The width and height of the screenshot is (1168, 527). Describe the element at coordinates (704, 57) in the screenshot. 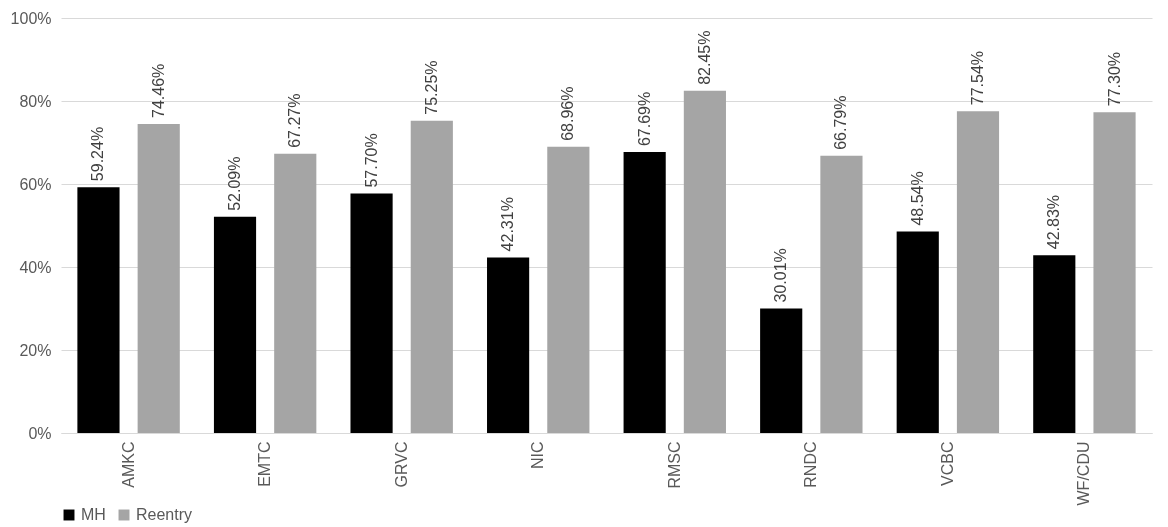

I see `data-label: 82.45%` at that location.